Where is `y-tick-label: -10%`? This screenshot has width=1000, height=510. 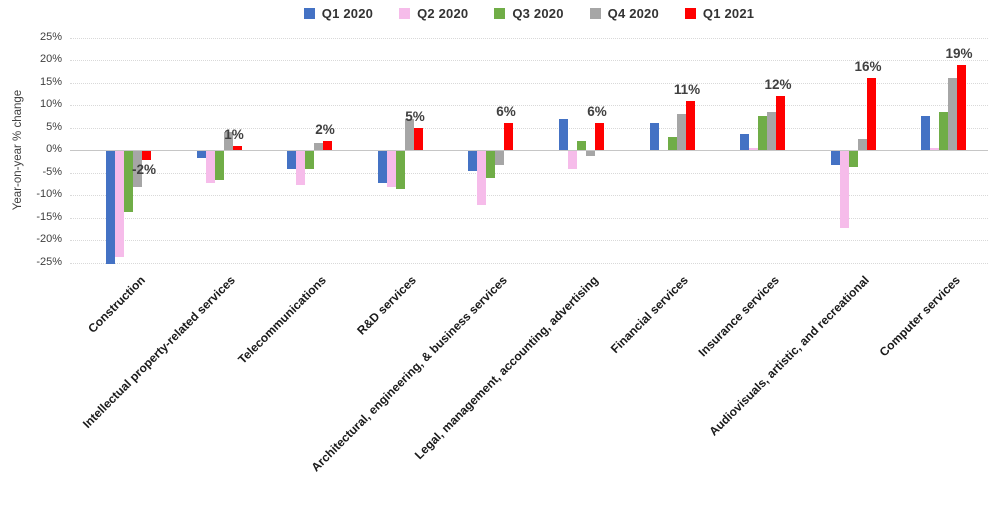 y-tick-label: -10% is located at coordinates (49, 194).